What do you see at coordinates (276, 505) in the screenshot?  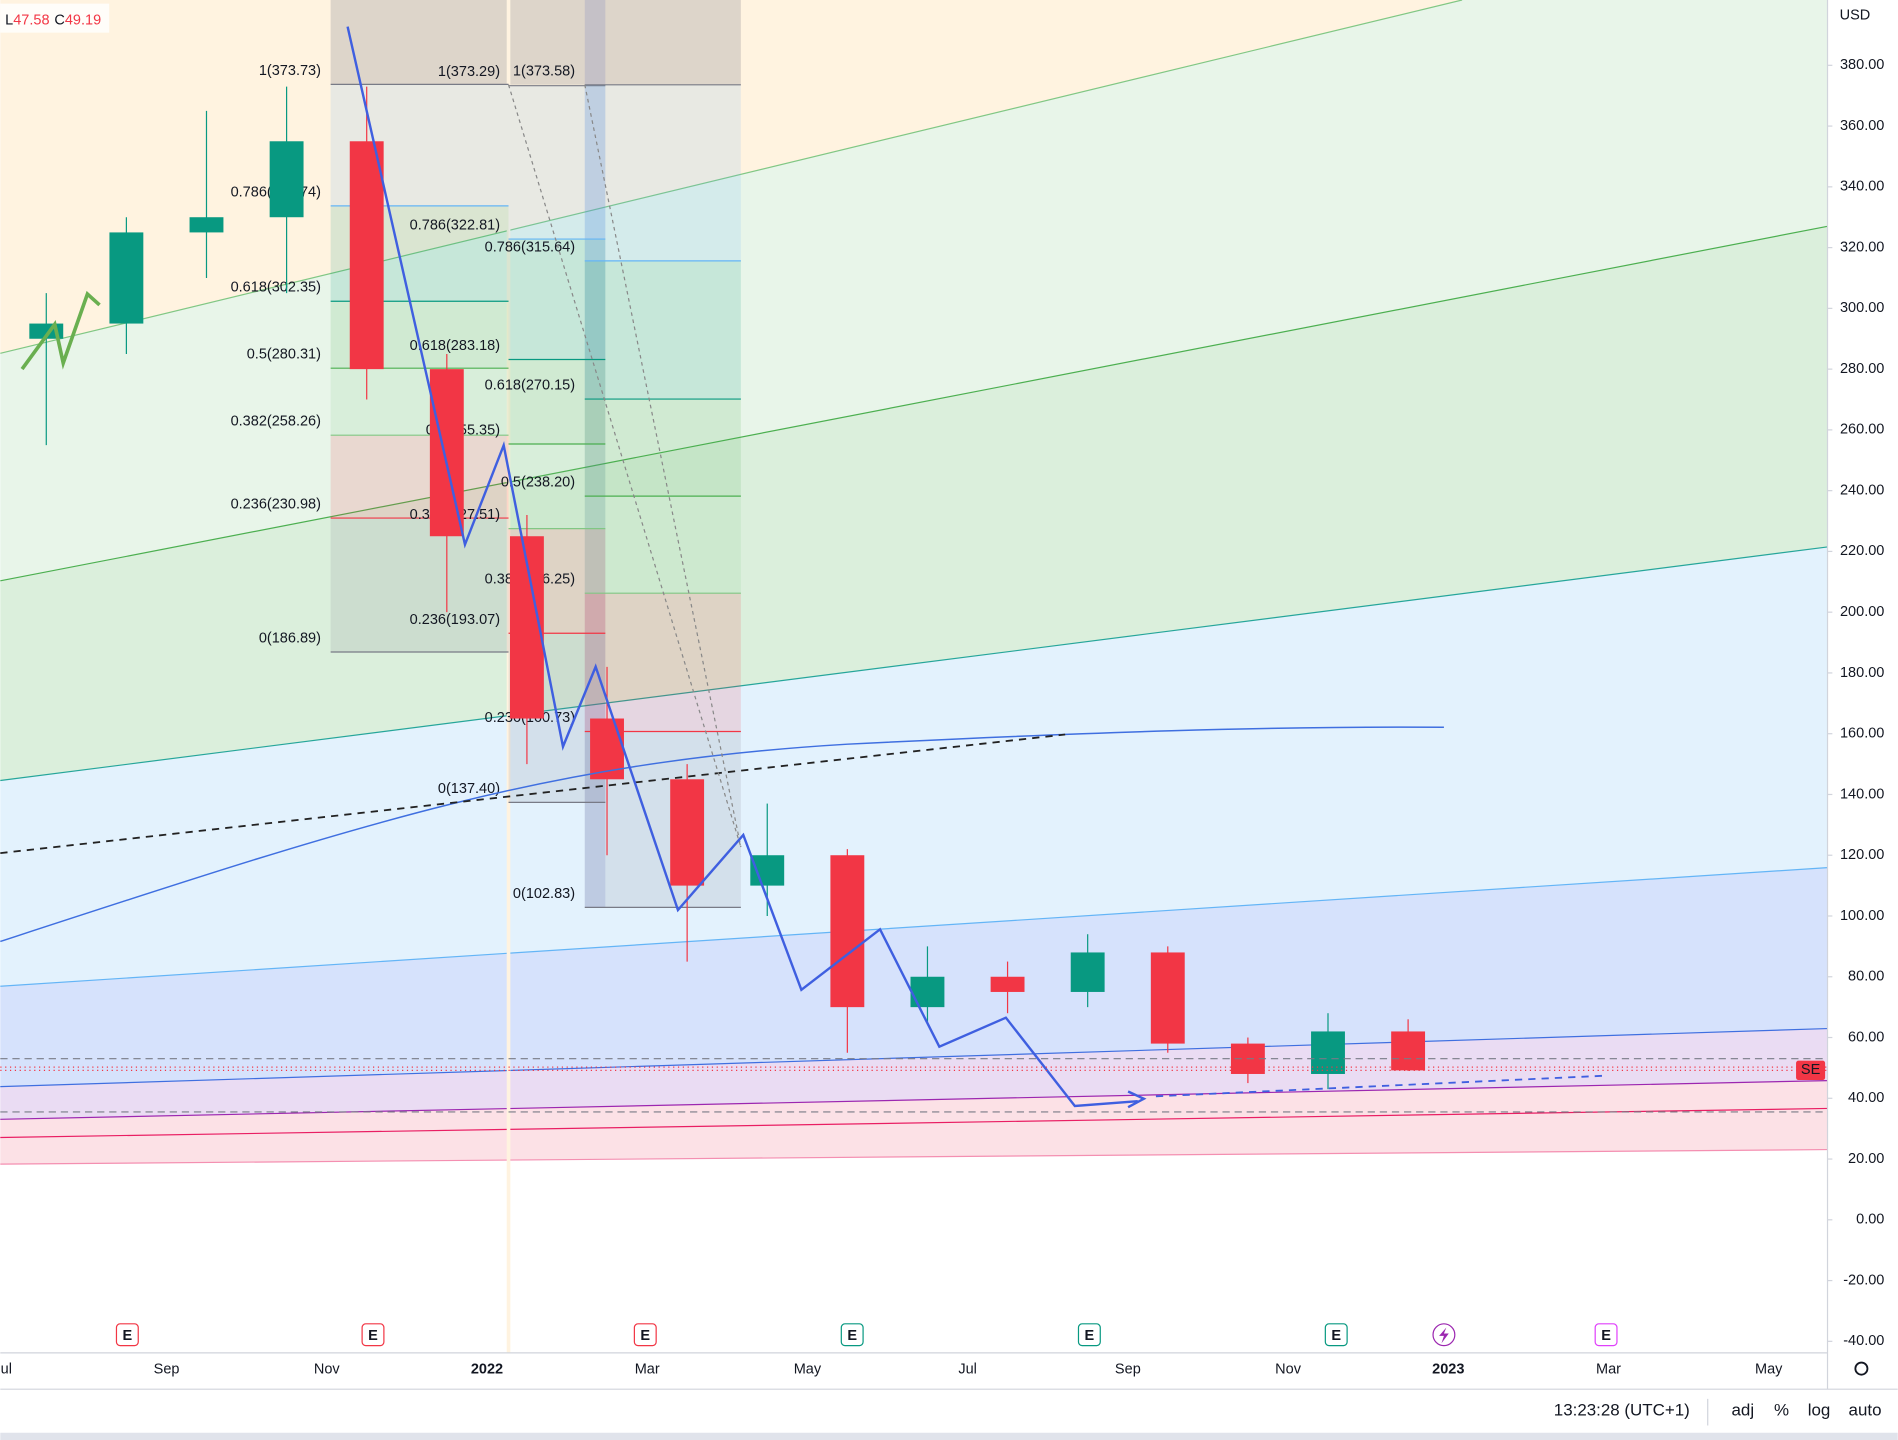 I see `fib-label: 0.236(230.98)` at bounding box center [276, 505].